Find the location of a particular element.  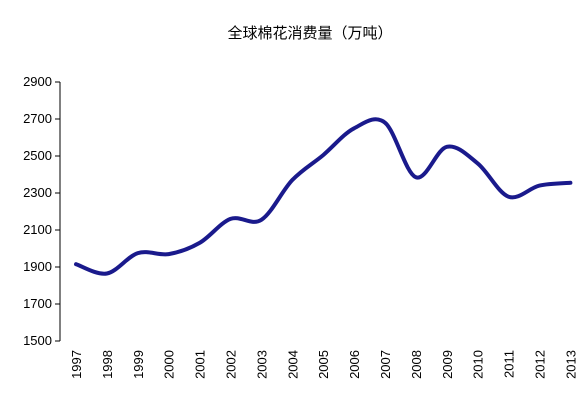

x-tick-label: 2011 is located at coordinates (509, 364).